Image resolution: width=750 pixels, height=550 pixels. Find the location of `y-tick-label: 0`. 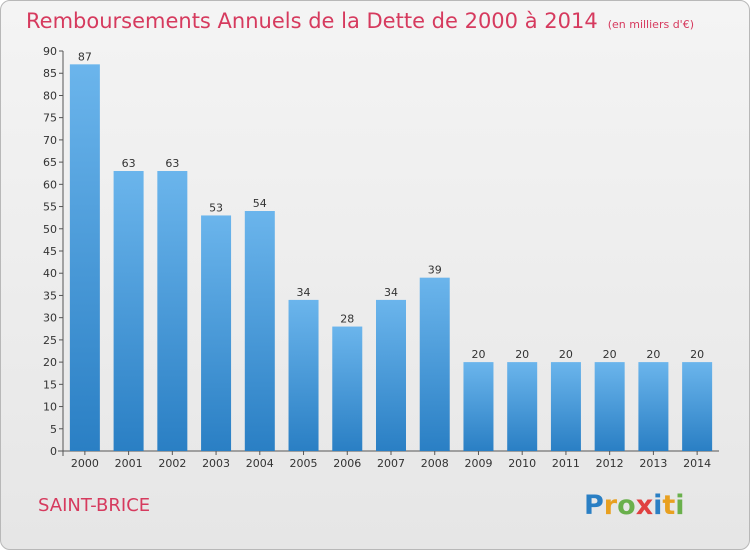

y-tick-label: 0 is located at coordinates (53, 451).